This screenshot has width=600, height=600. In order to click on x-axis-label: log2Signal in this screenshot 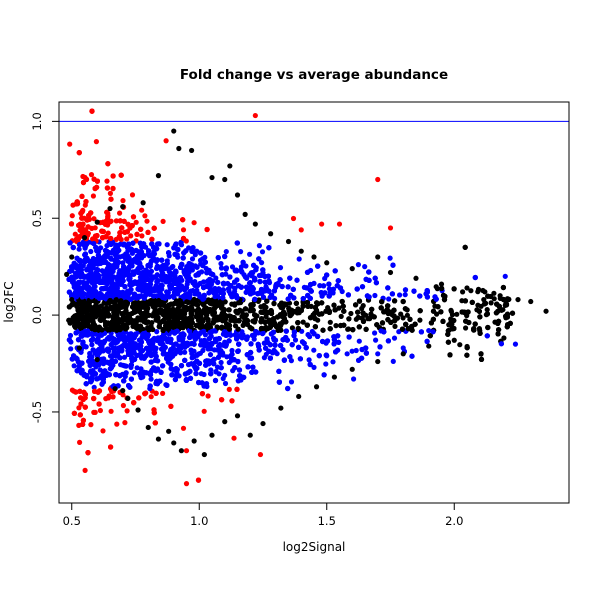, I will do `click(314, 547)`.